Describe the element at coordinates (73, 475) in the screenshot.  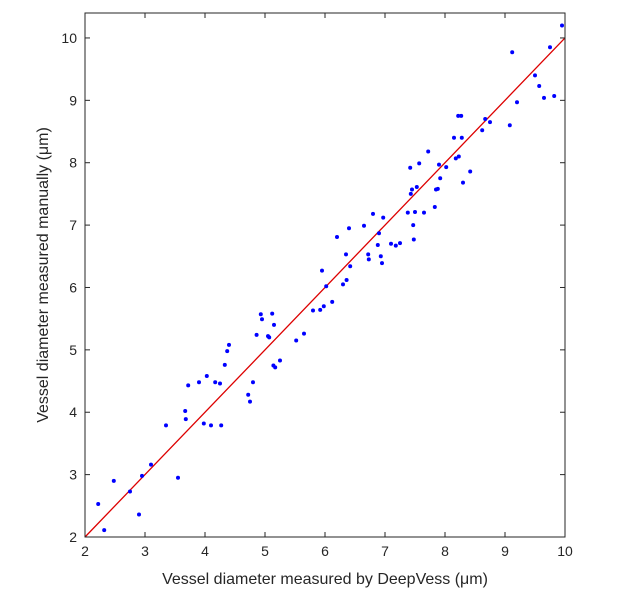
I see `y-tick-label: 3` at that location.